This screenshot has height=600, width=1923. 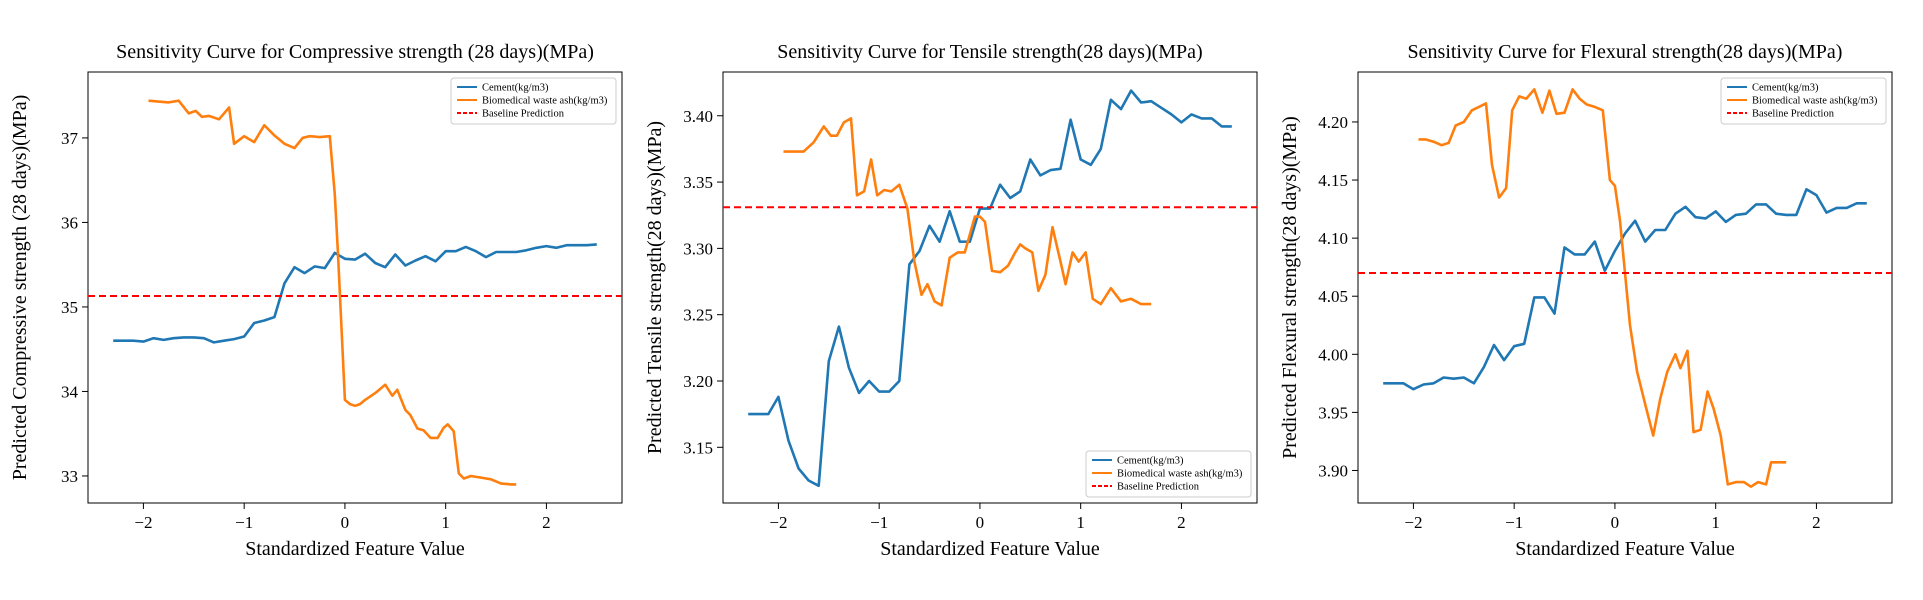 I want to click on y-axis-label: Predicted Tensile strength(28 days)(MPa), so click(x=655, y=287).